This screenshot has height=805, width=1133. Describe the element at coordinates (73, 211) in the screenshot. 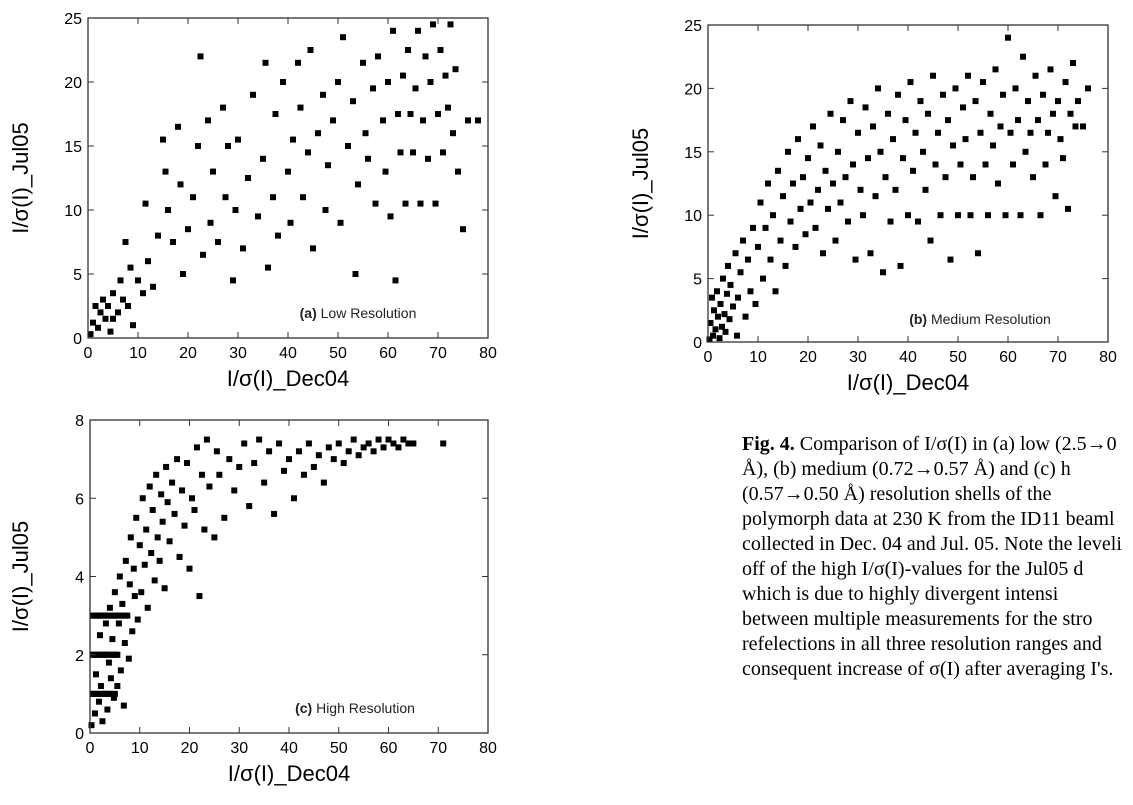

I see `y-tick-label: 10` at that location.